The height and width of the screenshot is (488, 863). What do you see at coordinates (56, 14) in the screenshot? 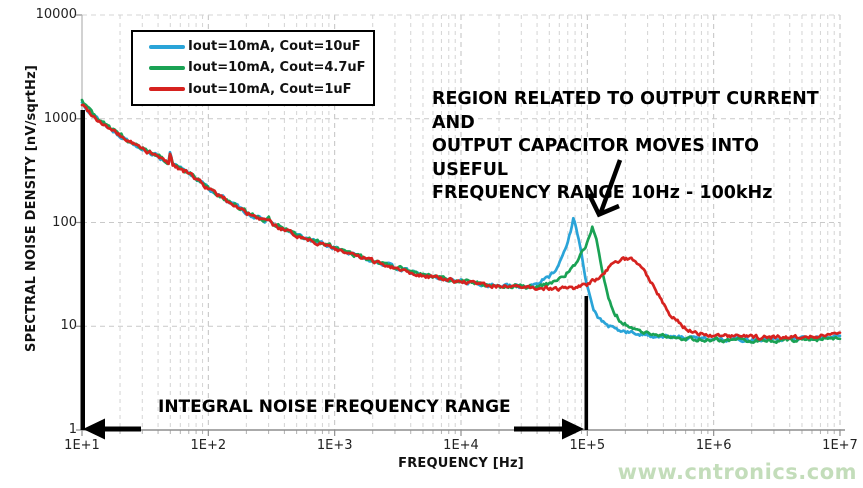
I see `y-tick-label: 10000` at bounding box center [56, 14].